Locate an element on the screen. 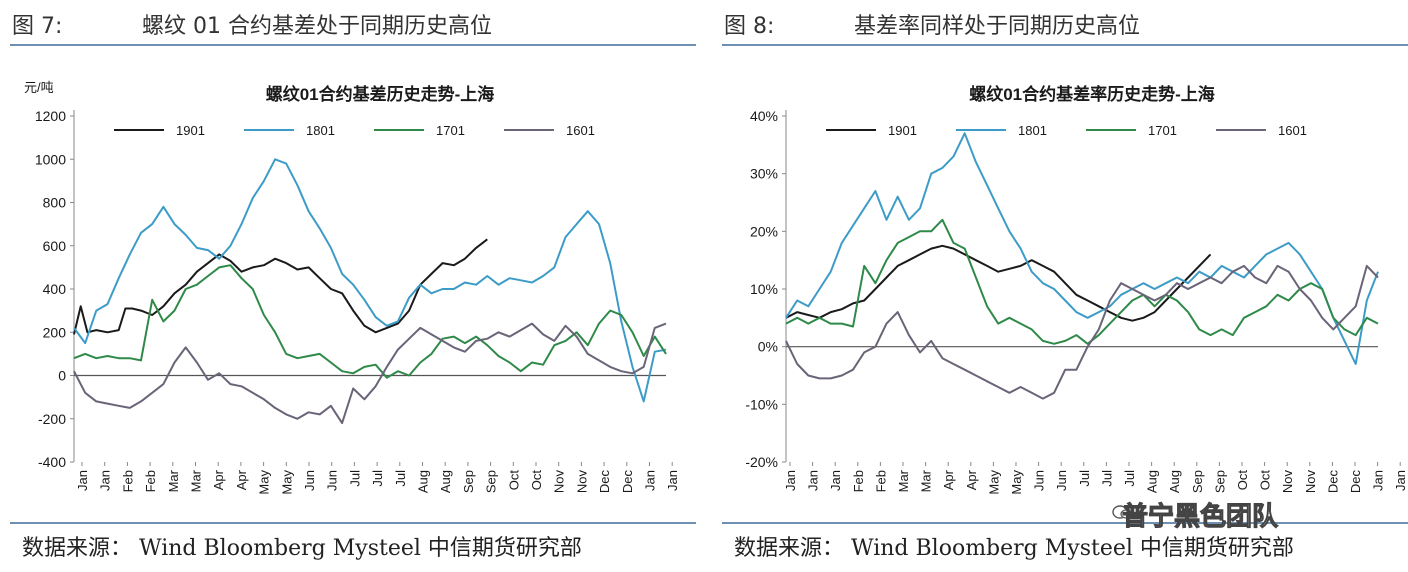 This screenshot has height=572, width=1408. y-tick-label: 20% is located at coordinates (764, 231).